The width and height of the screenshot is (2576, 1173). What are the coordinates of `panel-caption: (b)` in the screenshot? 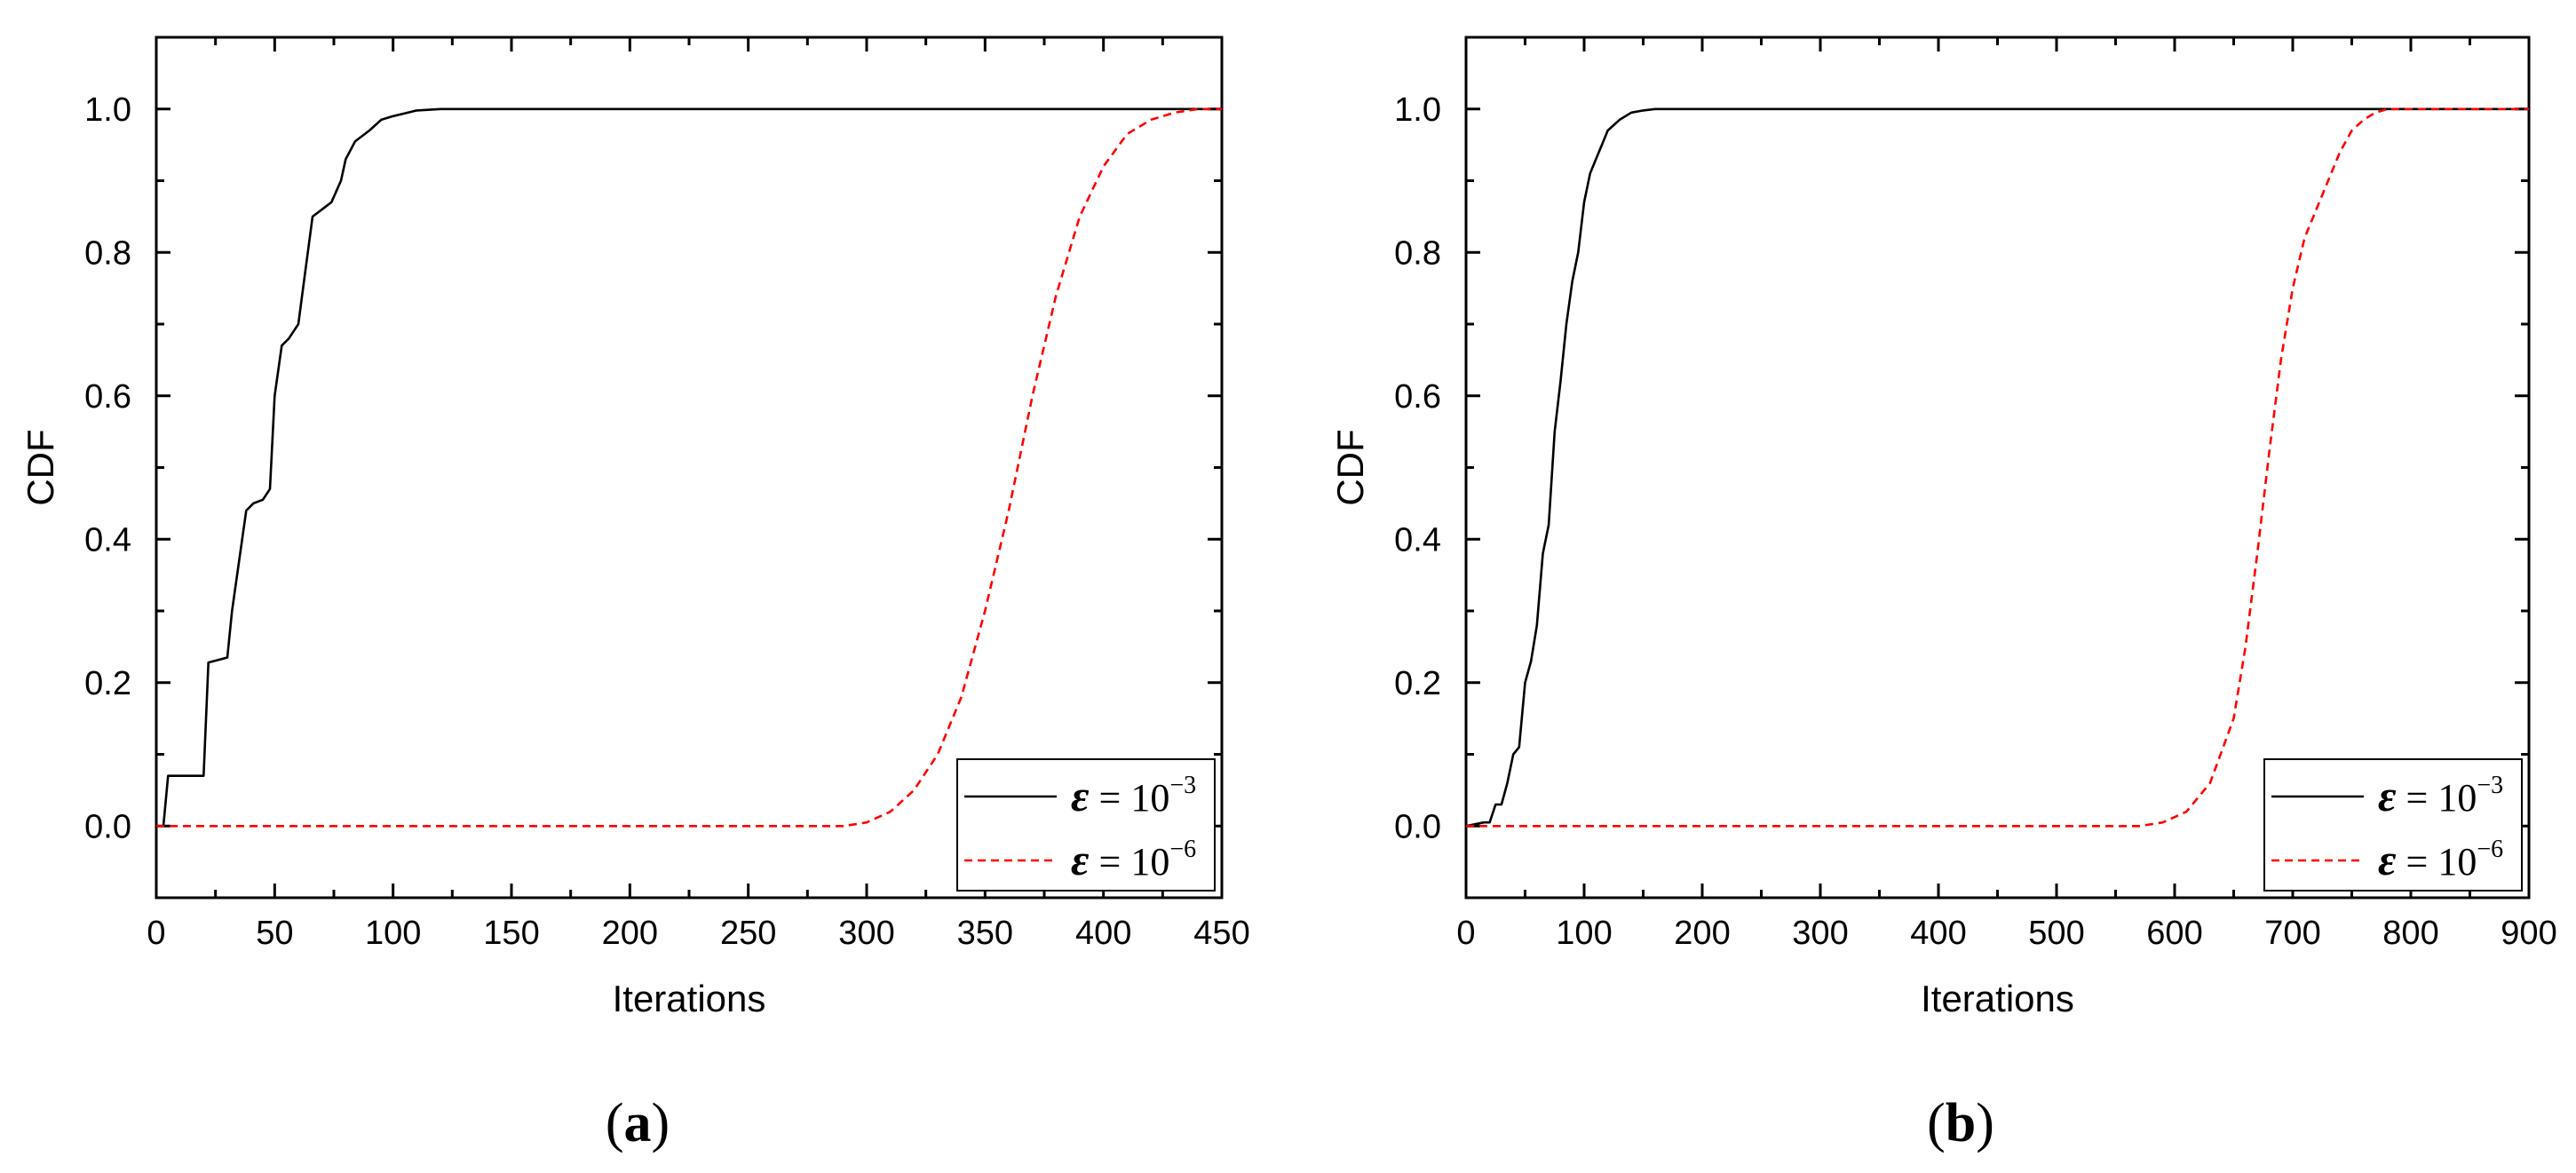 It's located at (1961, 1123).